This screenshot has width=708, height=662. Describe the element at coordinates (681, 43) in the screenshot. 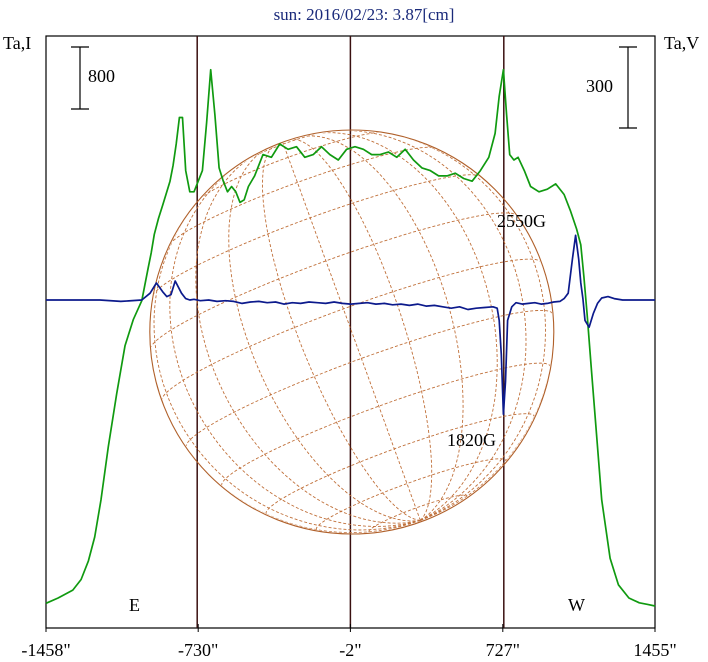

I see `right-axis-label: Ta,V` at that location.